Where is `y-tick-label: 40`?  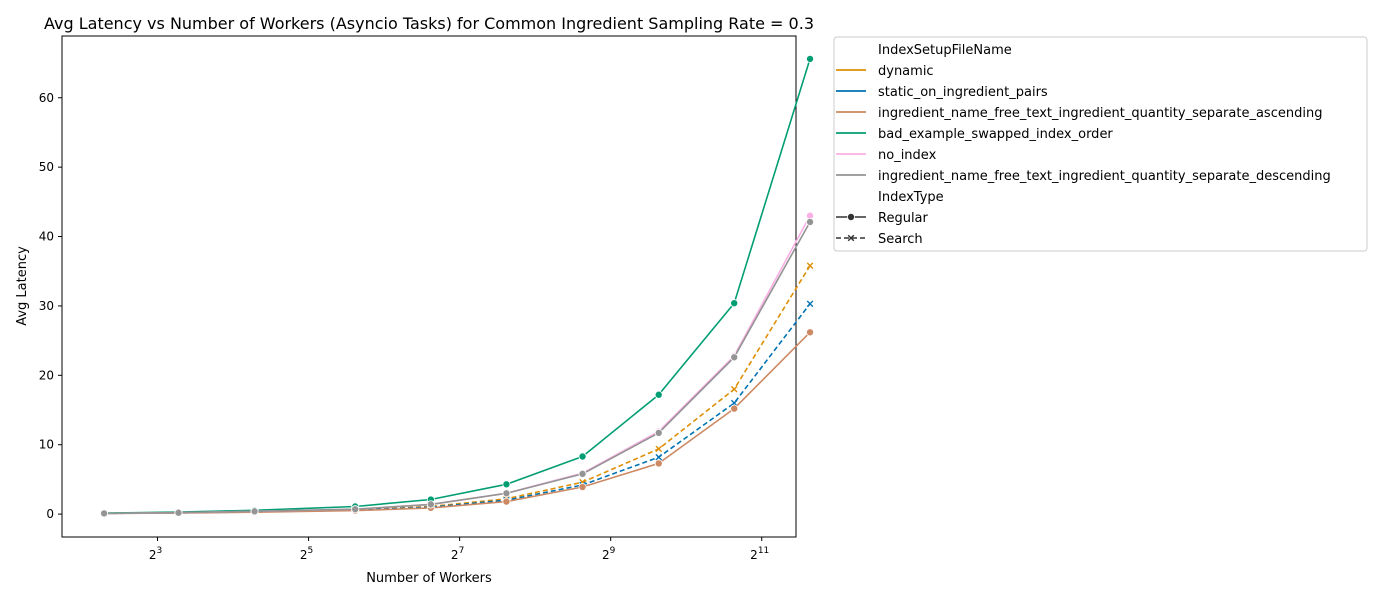 y-tick-label: 40 is located at coordinates (46, 237).